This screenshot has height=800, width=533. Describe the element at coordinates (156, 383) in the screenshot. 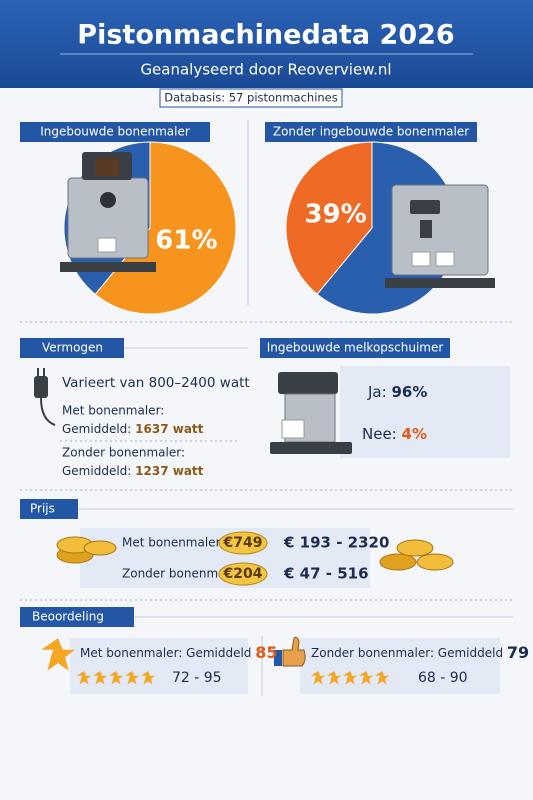

I see `power-range: Varieert van 800–2400 watt` at that location.